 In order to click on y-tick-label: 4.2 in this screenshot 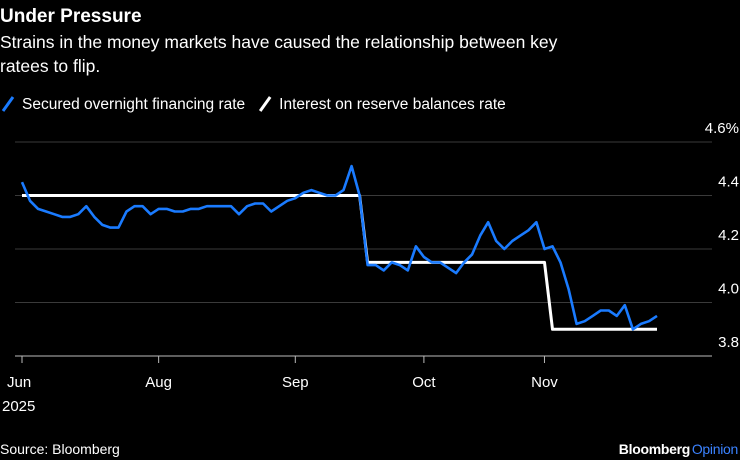, I will do `click(728, 235)`.